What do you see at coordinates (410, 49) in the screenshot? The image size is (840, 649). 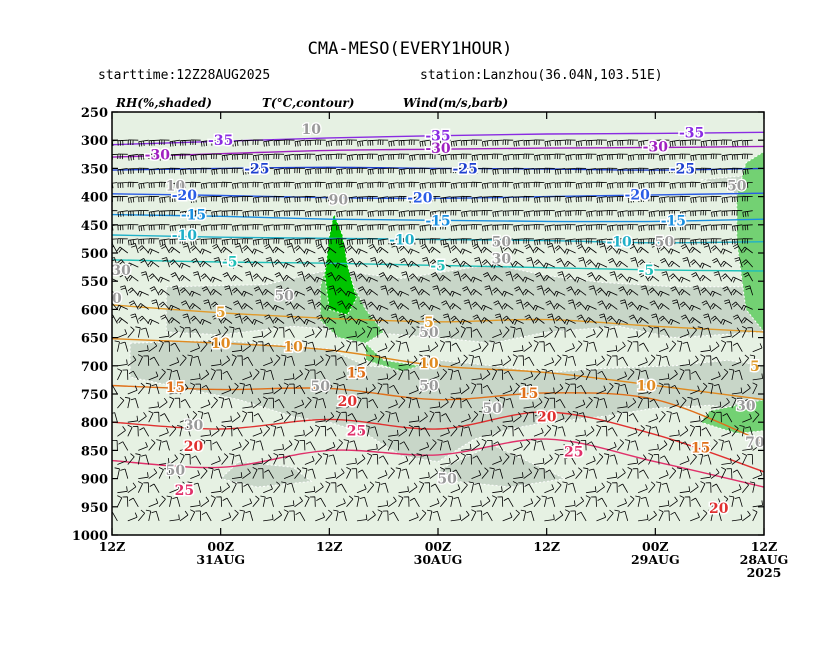 I see `chart-title: CMA-MESO(EVERY1HOUR)` at bounding box center [410, 49].